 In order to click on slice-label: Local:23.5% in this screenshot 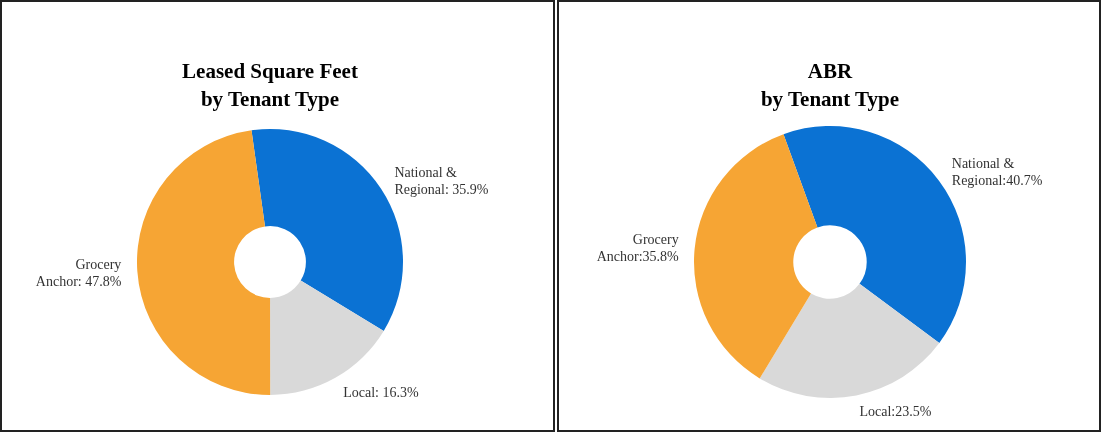, I will do `click(895, 412)`.